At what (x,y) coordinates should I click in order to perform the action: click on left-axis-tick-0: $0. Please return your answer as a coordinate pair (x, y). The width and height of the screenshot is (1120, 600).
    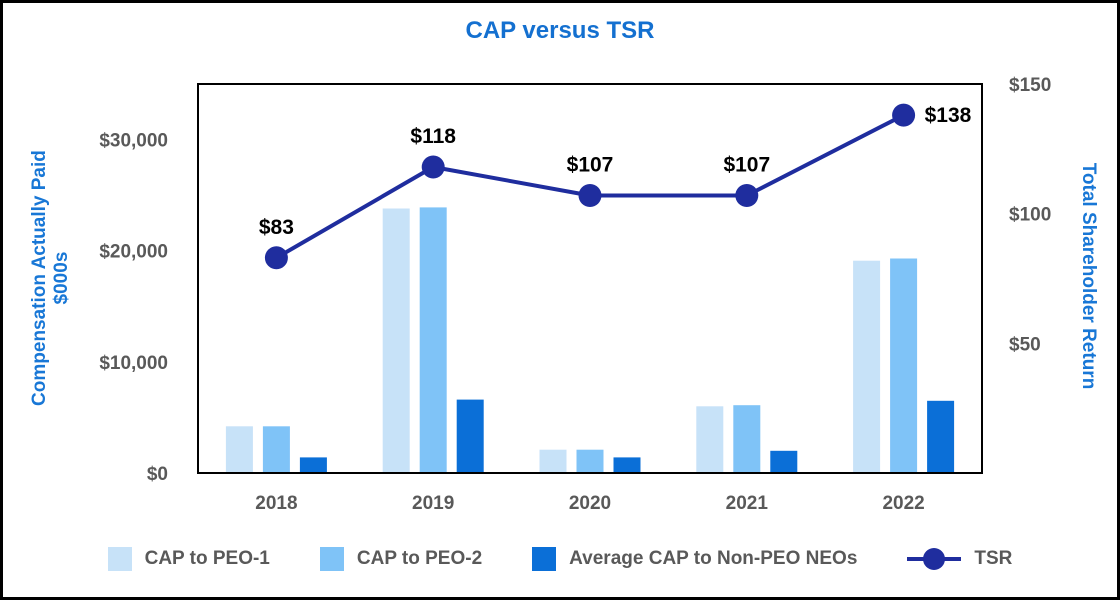
    Looking at the image, I should click on (157, 474).